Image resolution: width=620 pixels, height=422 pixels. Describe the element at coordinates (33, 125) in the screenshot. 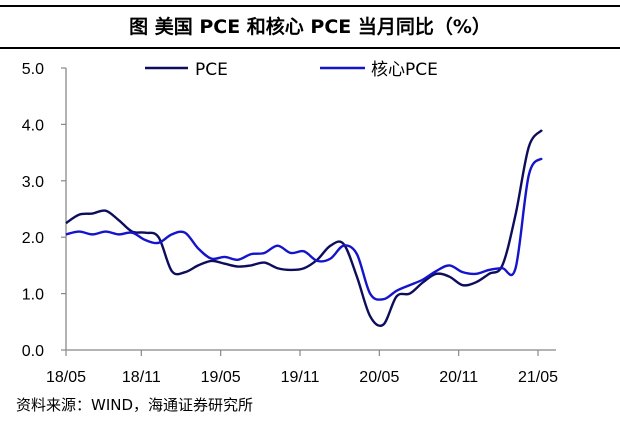

I see `y-tick-label: 4.0` at that location.